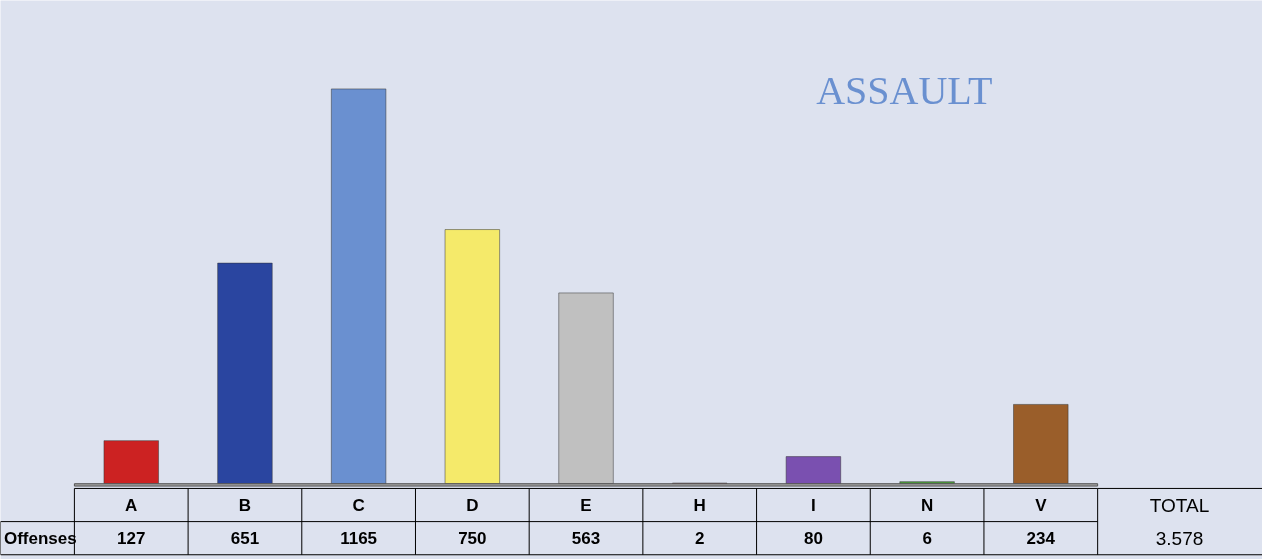 The image size is (1262, 559). I want to click on x-tick-label: N, so click(927, 505).